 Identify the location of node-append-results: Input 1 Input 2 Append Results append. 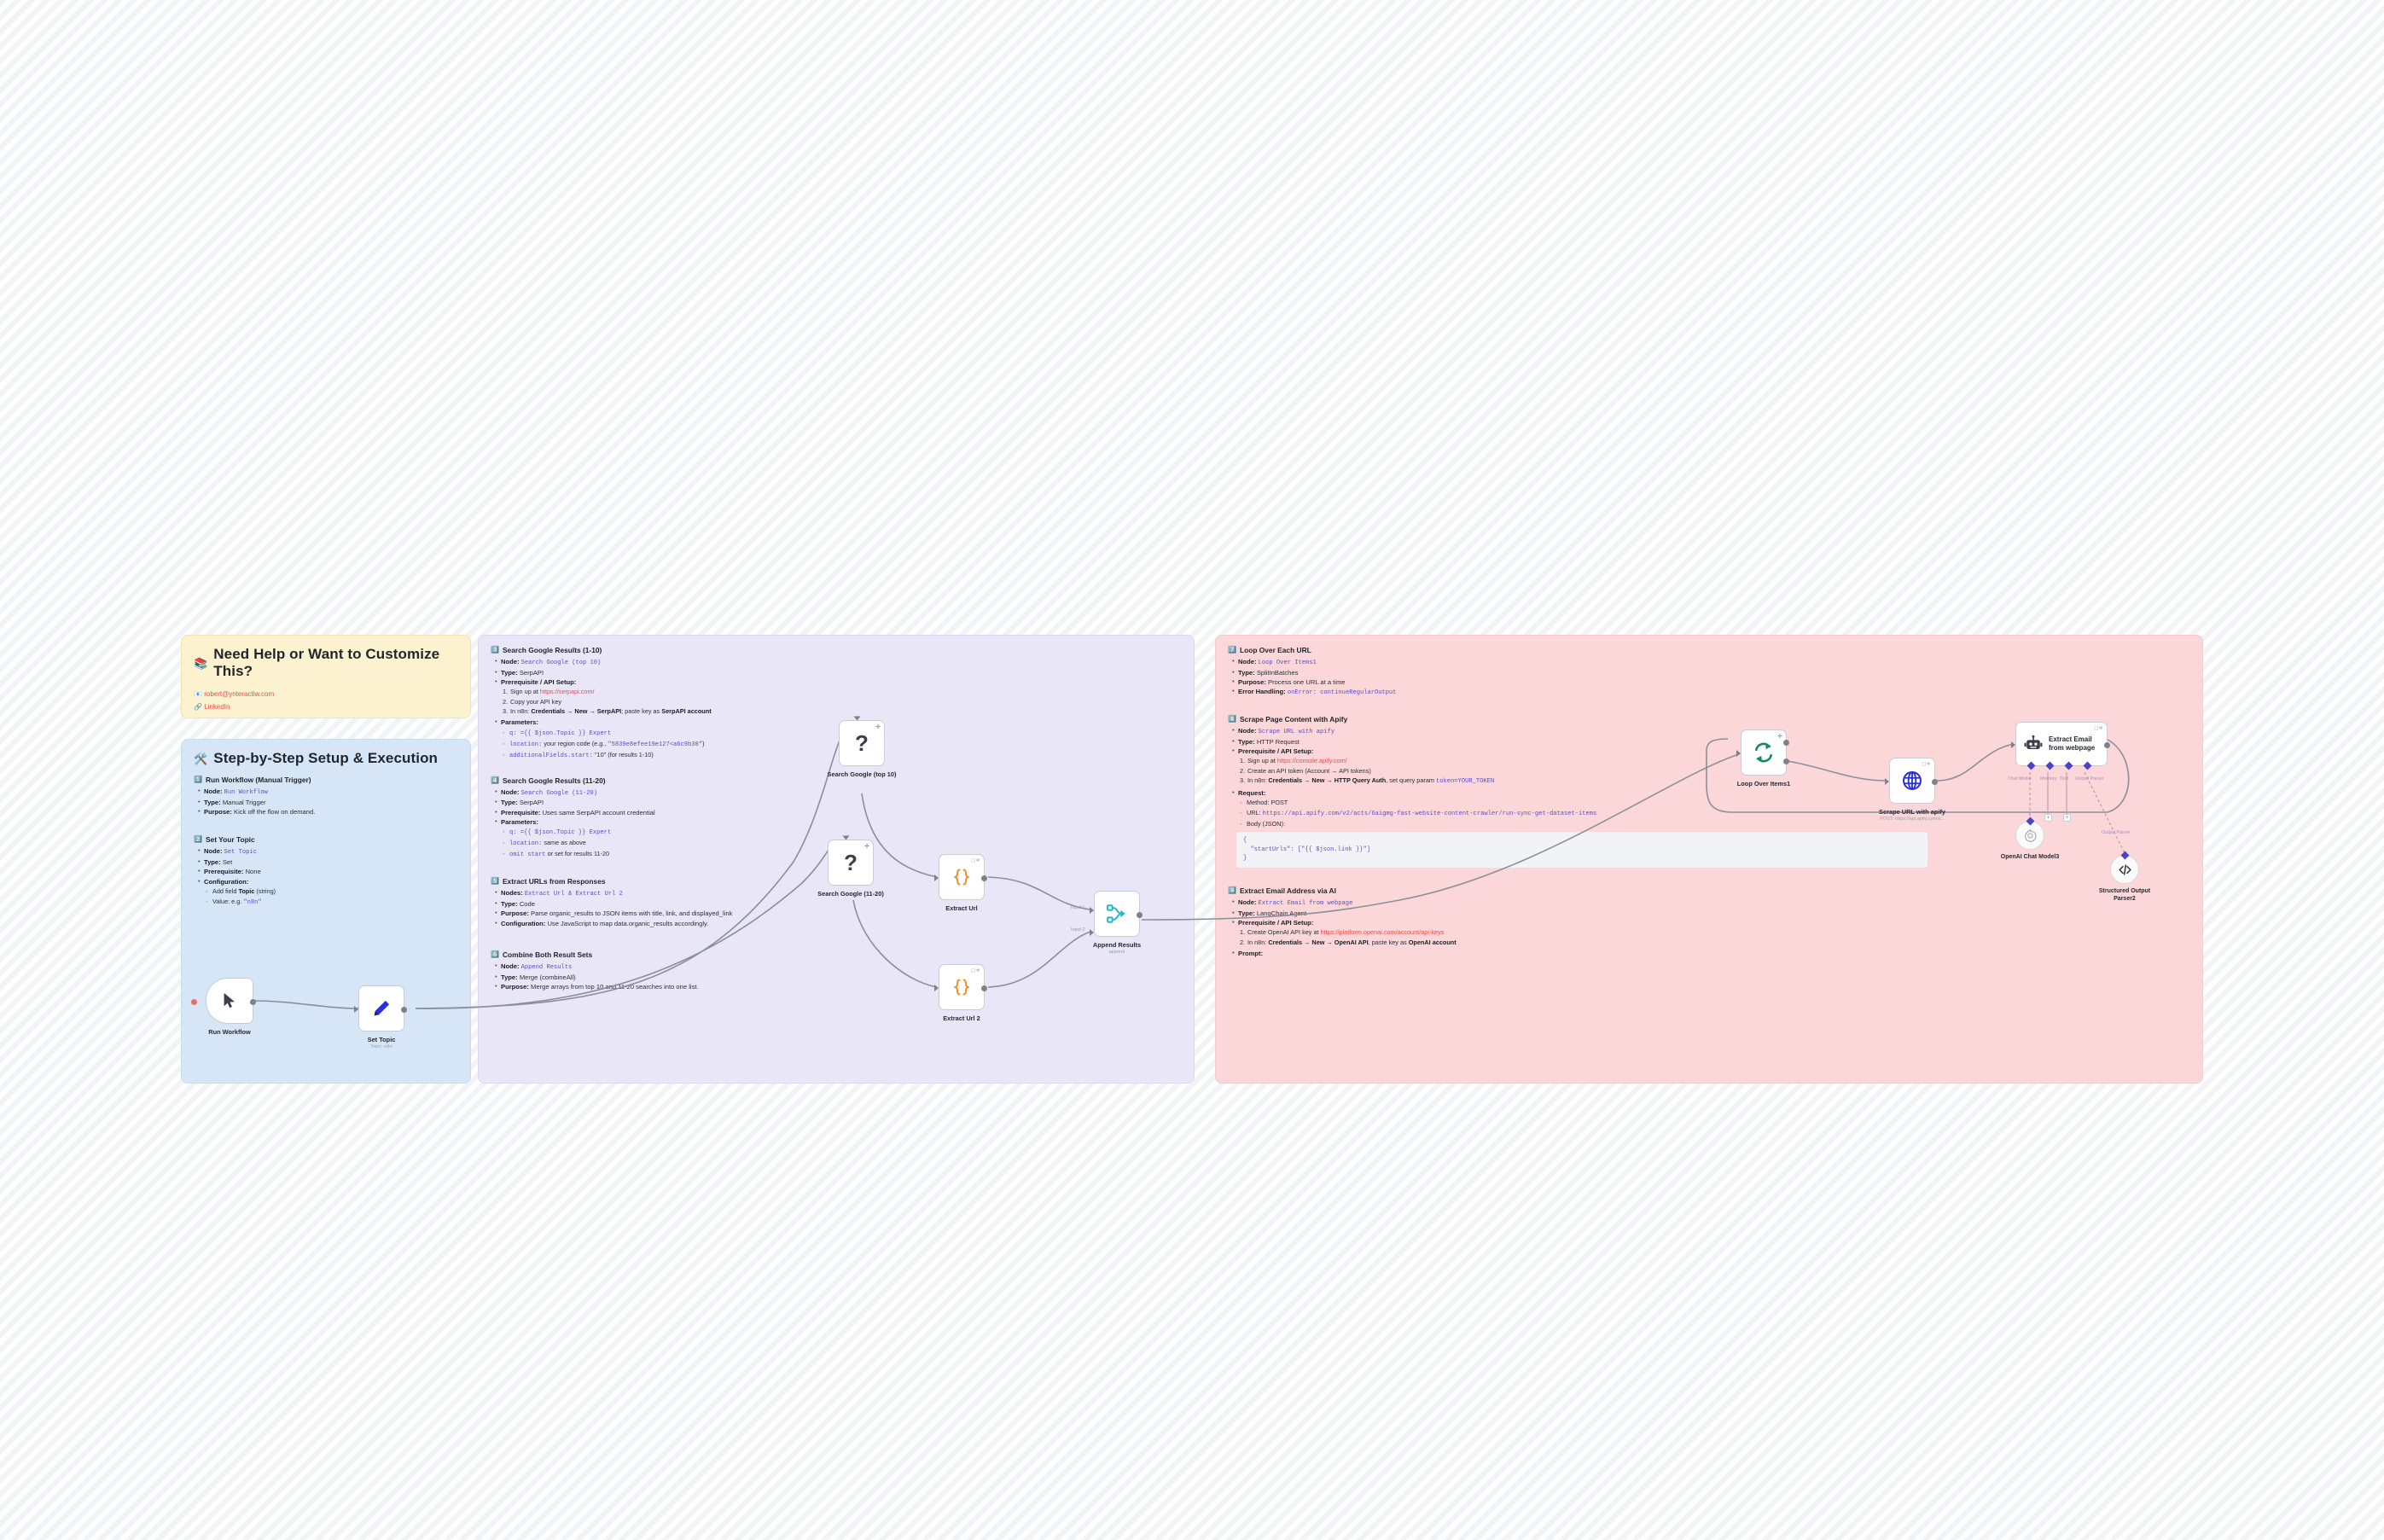
(1107, 923).